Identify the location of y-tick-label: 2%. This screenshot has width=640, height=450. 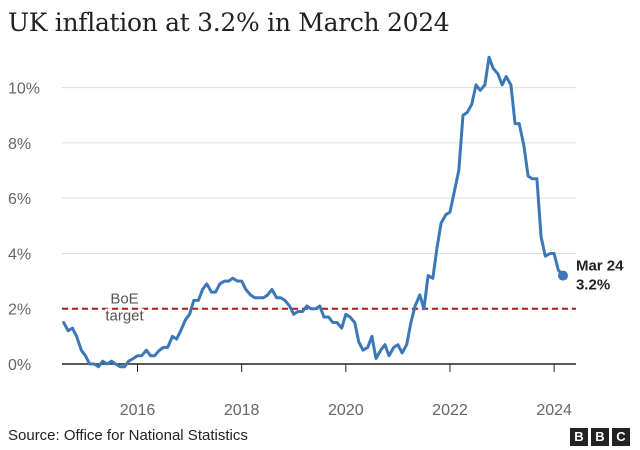
(19, 310).